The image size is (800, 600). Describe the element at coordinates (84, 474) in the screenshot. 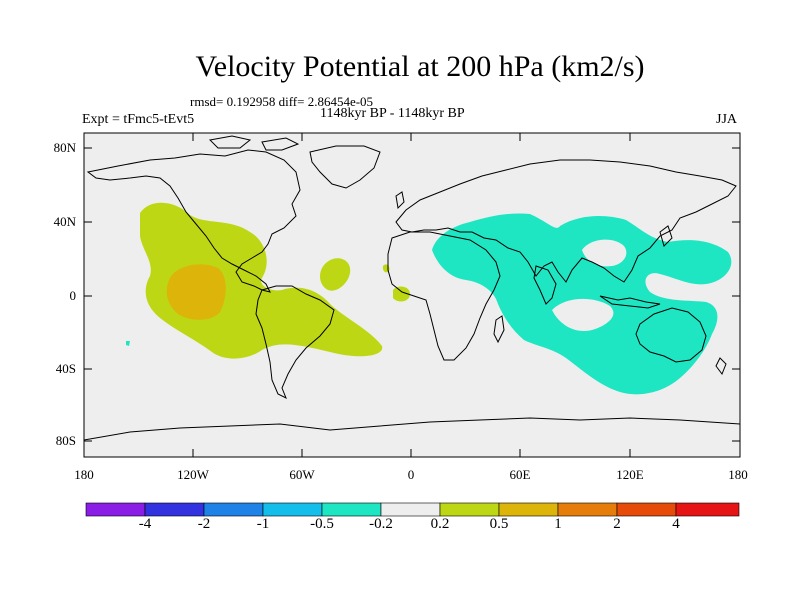

I see `lon-label-180w: 180` at that location.